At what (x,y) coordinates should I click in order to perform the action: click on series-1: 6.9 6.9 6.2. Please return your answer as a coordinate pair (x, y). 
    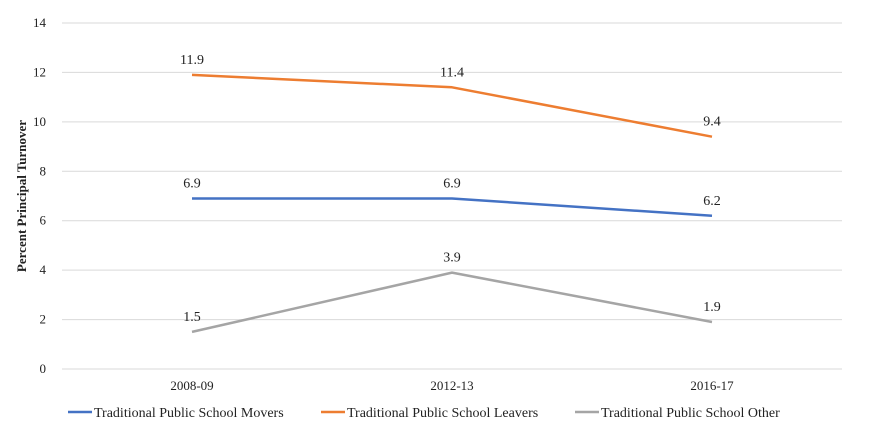
    Looking at the image, I should click on (452, 197).